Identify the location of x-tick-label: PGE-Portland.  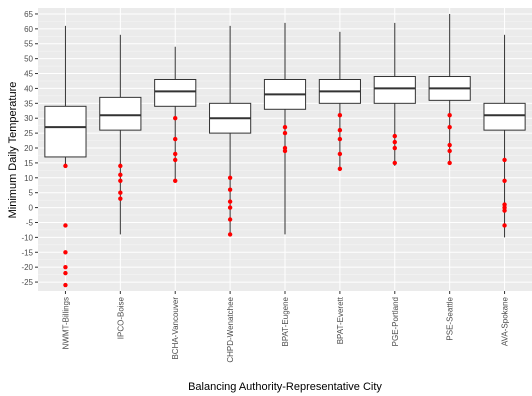
(395, 321).